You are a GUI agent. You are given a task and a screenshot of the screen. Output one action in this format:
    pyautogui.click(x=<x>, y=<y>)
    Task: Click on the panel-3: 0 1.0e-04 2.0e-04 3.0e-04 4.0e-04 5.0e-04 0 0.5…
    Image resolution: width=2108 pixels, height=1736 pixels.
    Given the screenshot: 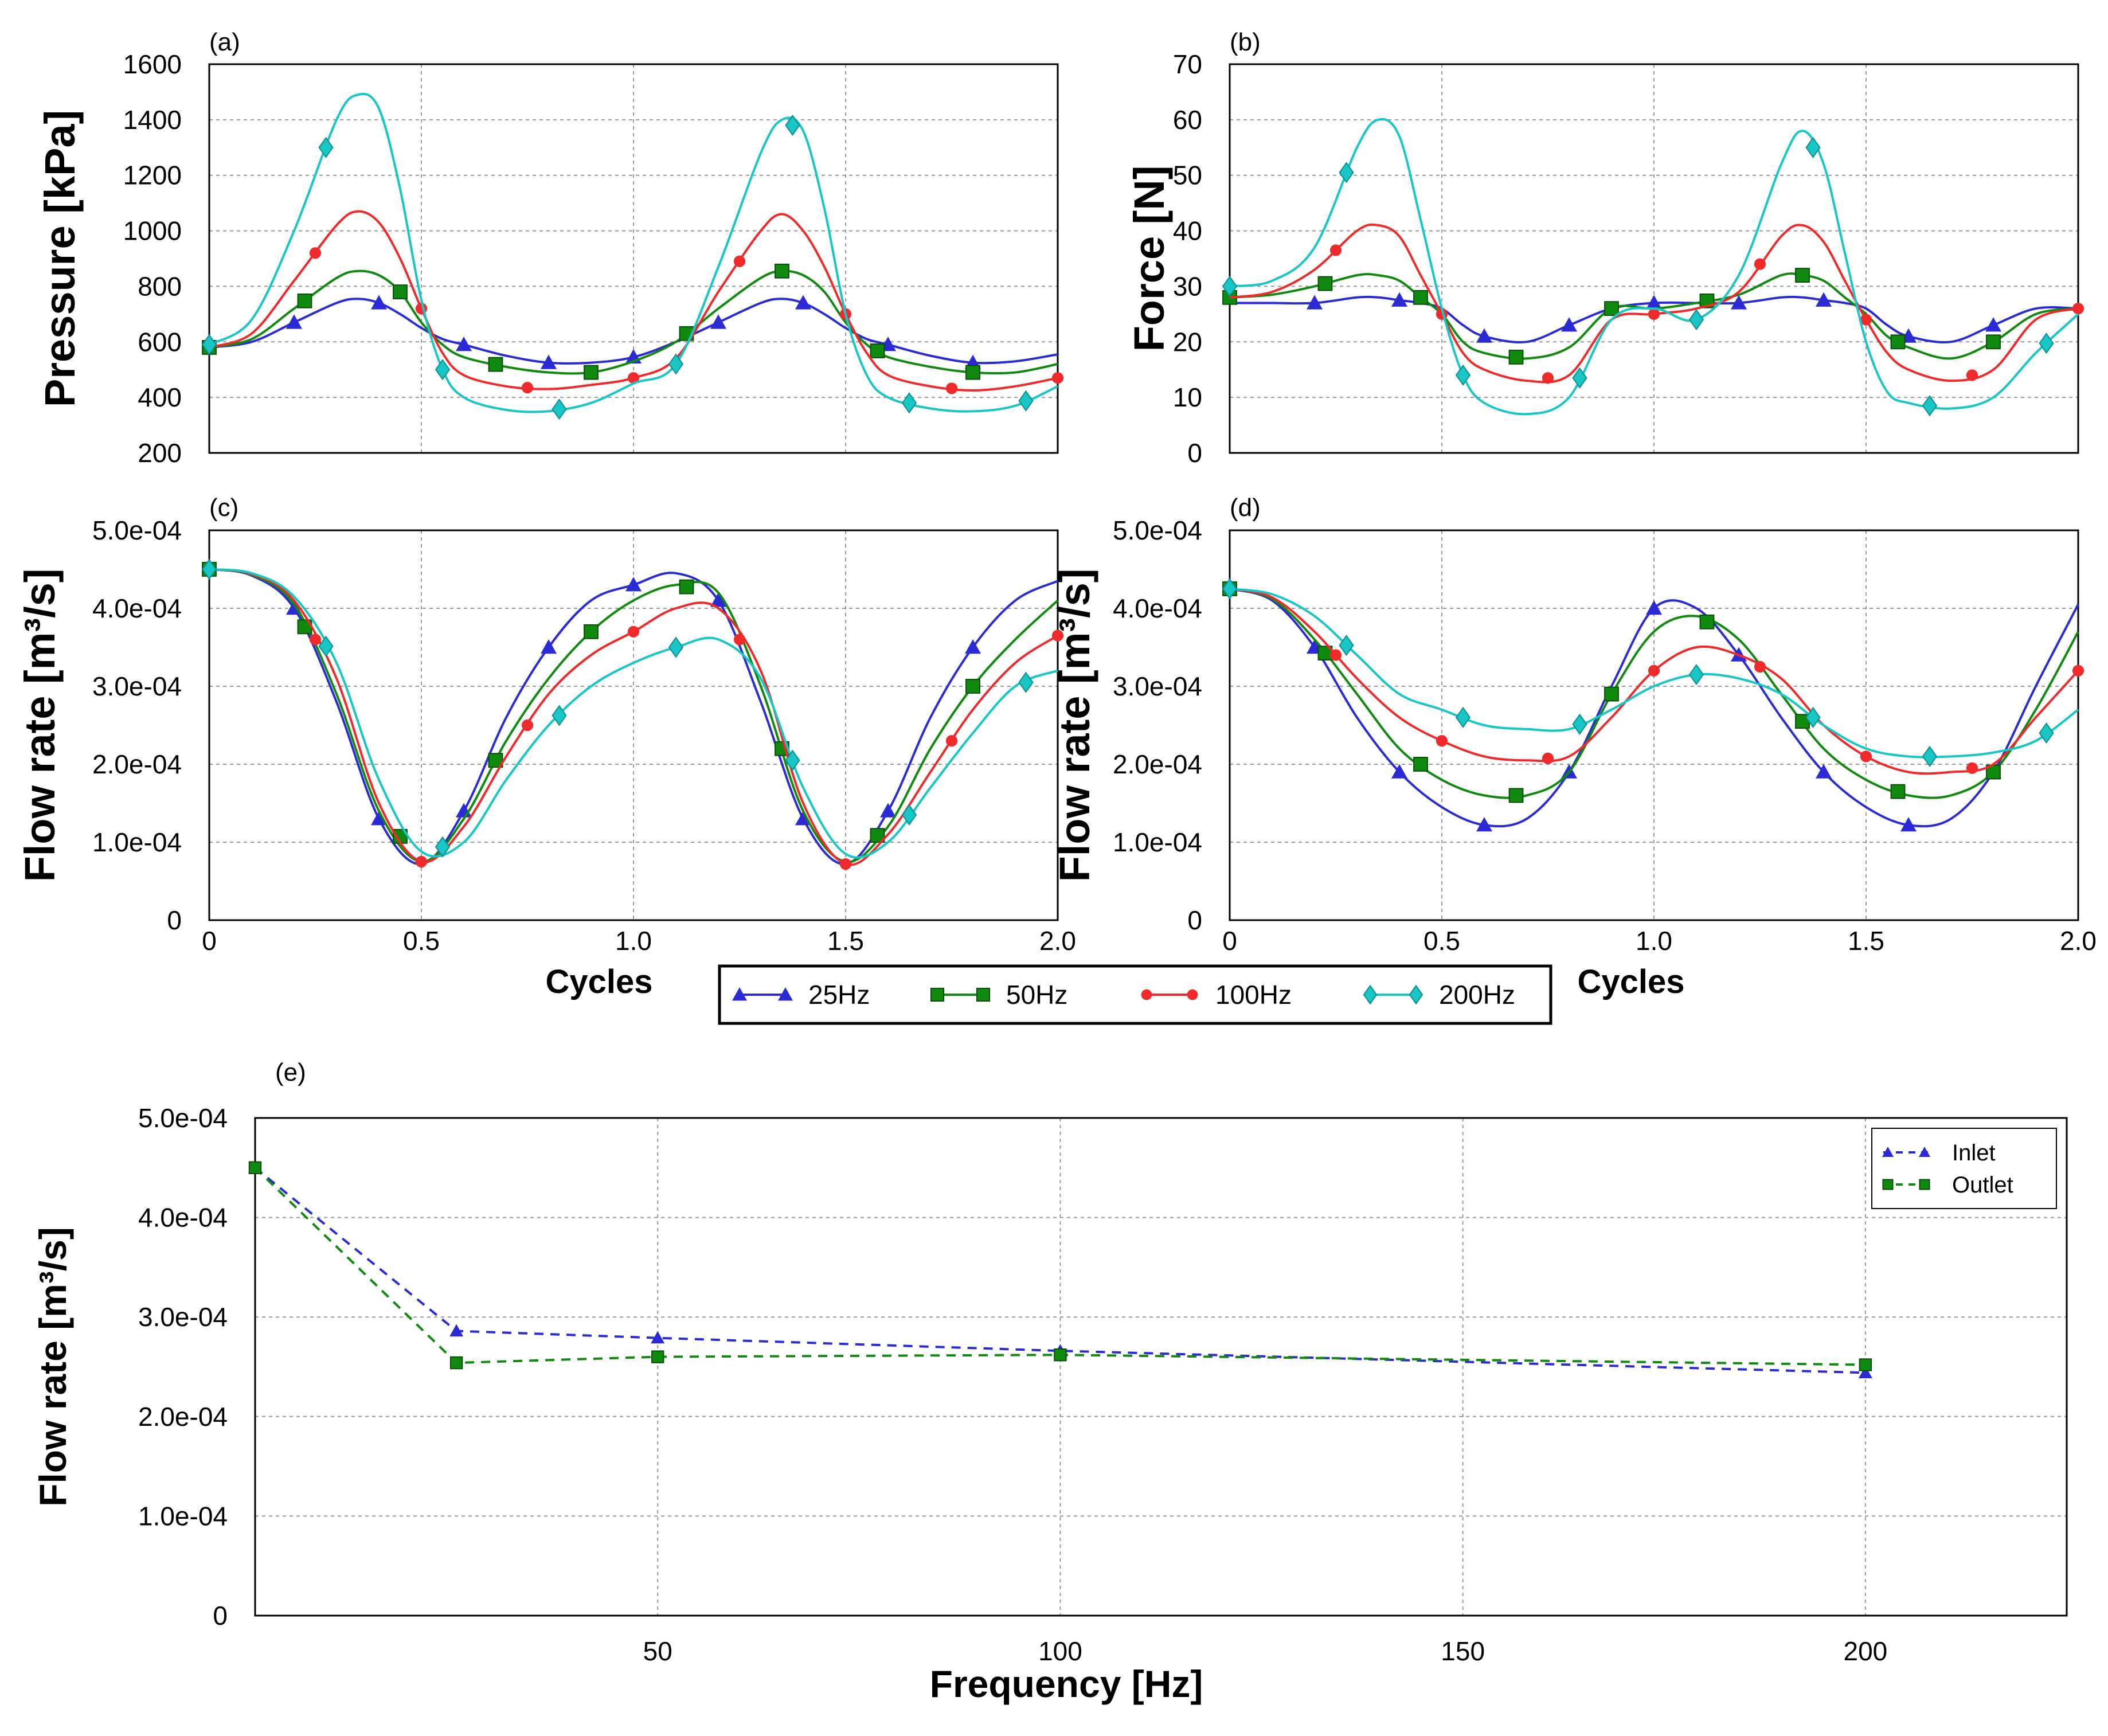 What is the action you would take?
    pyautogui.click(x=1574, y=747)
    